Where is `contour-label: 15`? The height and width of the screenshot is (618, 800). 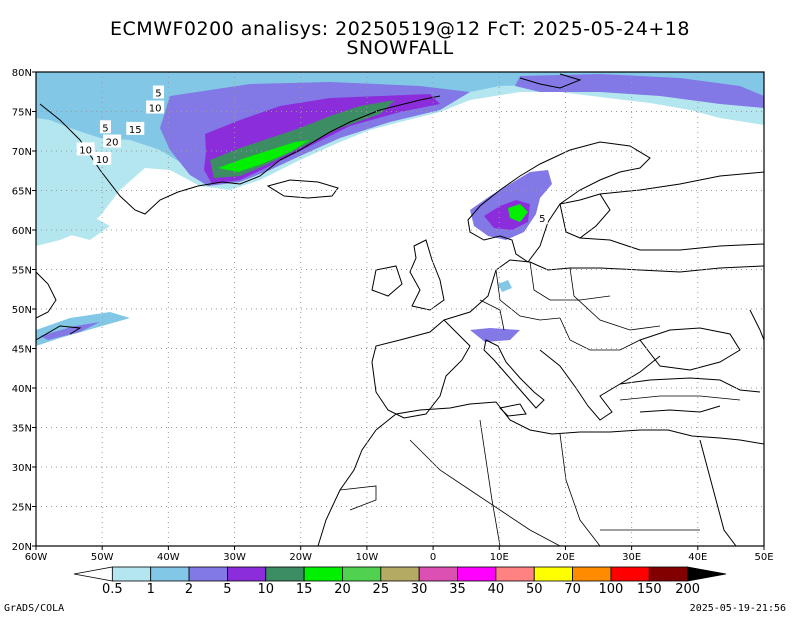
contour-label: 15 is located at coordinates (135, 130).